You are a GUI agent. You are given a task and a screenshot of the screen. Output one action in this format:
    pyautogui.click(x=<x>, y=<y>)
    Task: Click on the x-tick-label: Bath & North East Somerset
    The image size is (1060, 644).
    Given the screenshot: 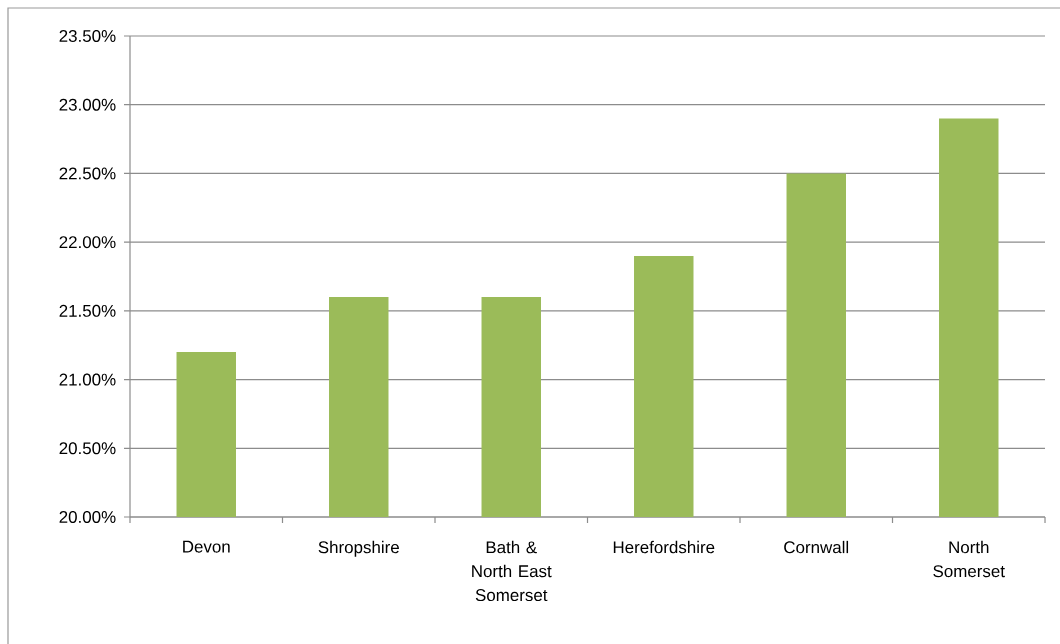 What is the action you would take?
    pyautogui.click(x=512, y=571)
    